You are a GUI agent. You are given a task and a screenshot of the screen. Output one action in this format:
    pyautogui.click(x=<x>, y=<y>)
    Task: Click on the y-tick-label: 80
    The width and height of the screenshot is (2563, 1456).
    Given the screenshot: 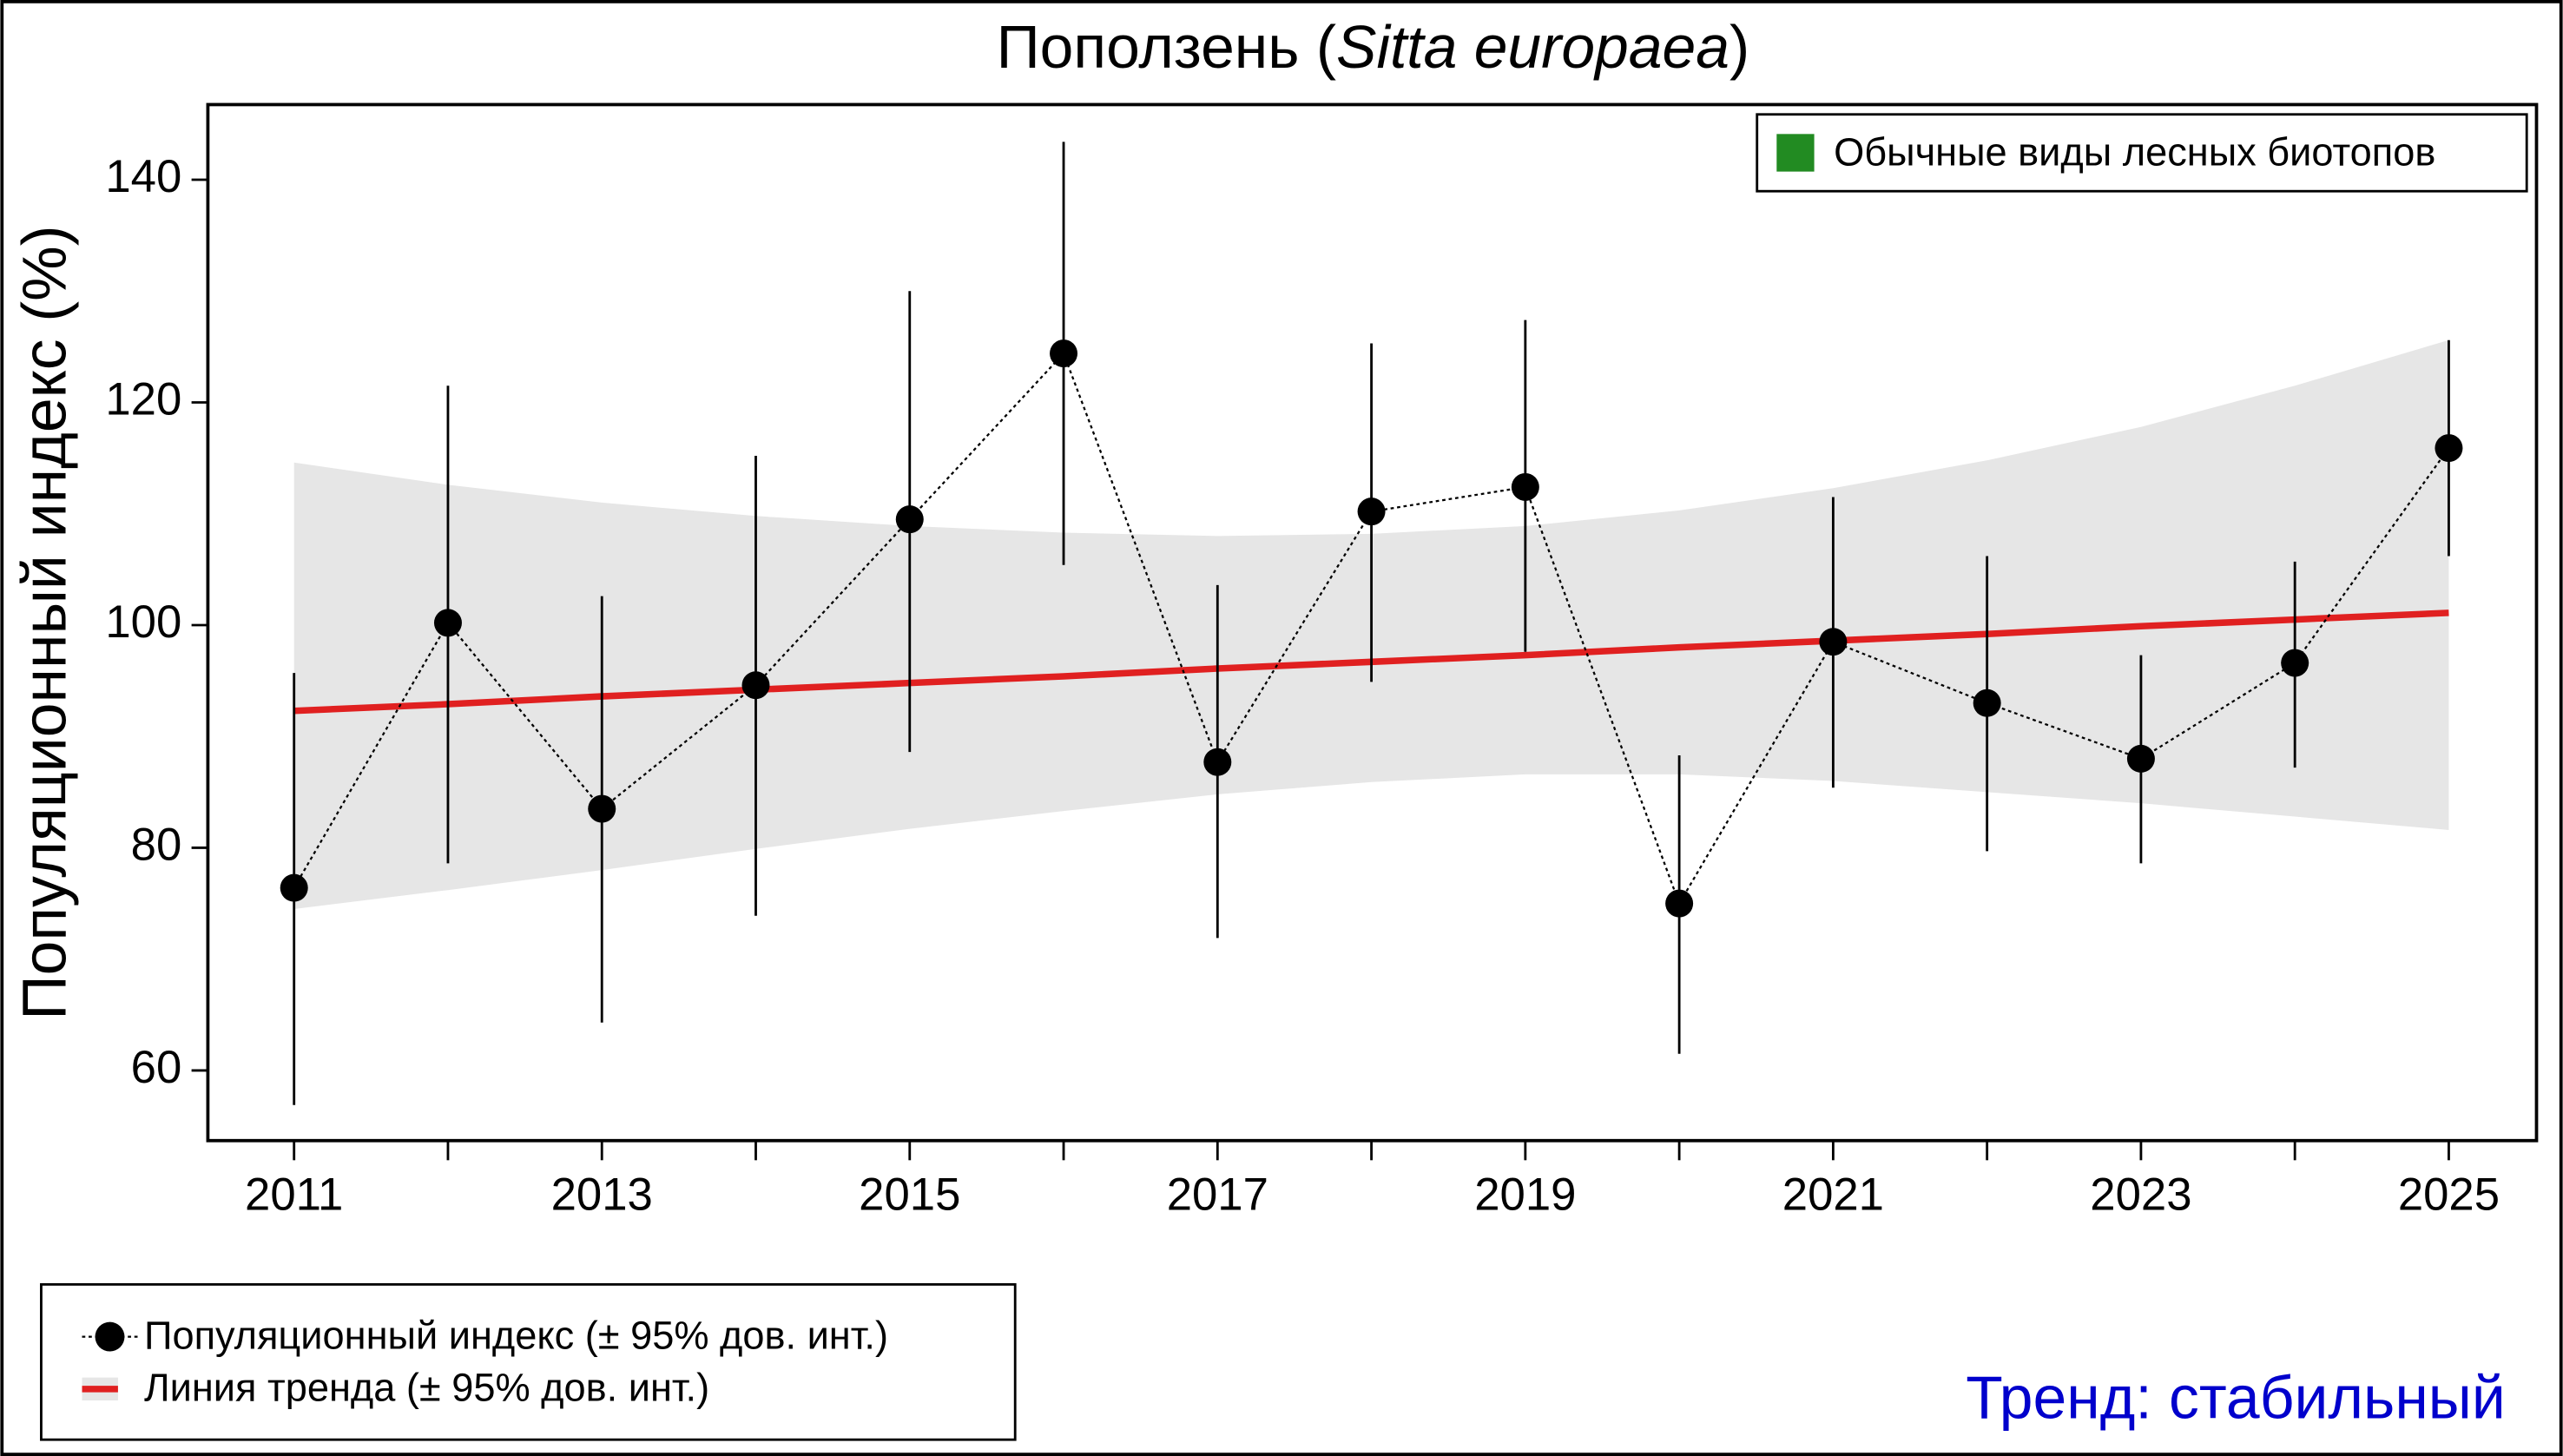 What is the action you would take?
    pyautogui.click(x=156, y=844)
    